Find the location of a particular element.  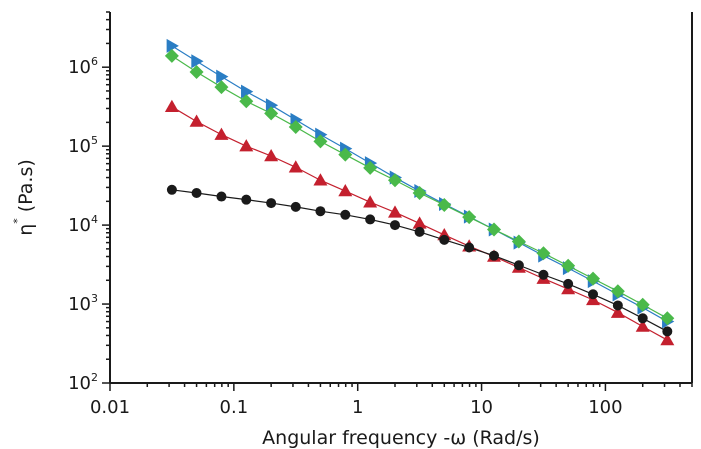

y-axis-title-unit: (Pa.s) is located at coordinates (26, 188).